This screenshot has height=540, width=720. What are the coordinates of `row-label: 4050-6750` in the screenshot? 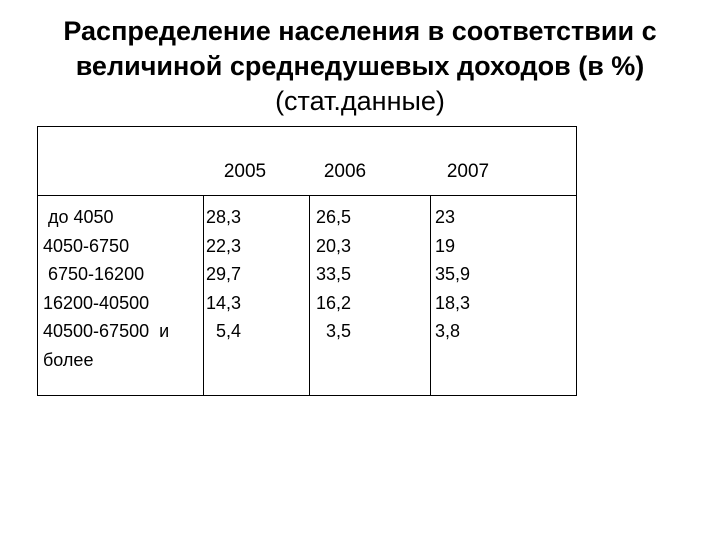 It's located at (86, 245).